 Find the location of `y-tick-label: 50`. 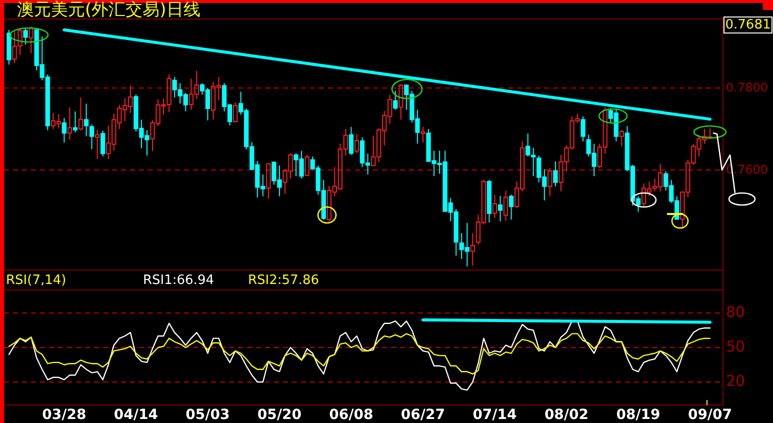

y-tick-label: 50 is located at coordinates (736, 347).